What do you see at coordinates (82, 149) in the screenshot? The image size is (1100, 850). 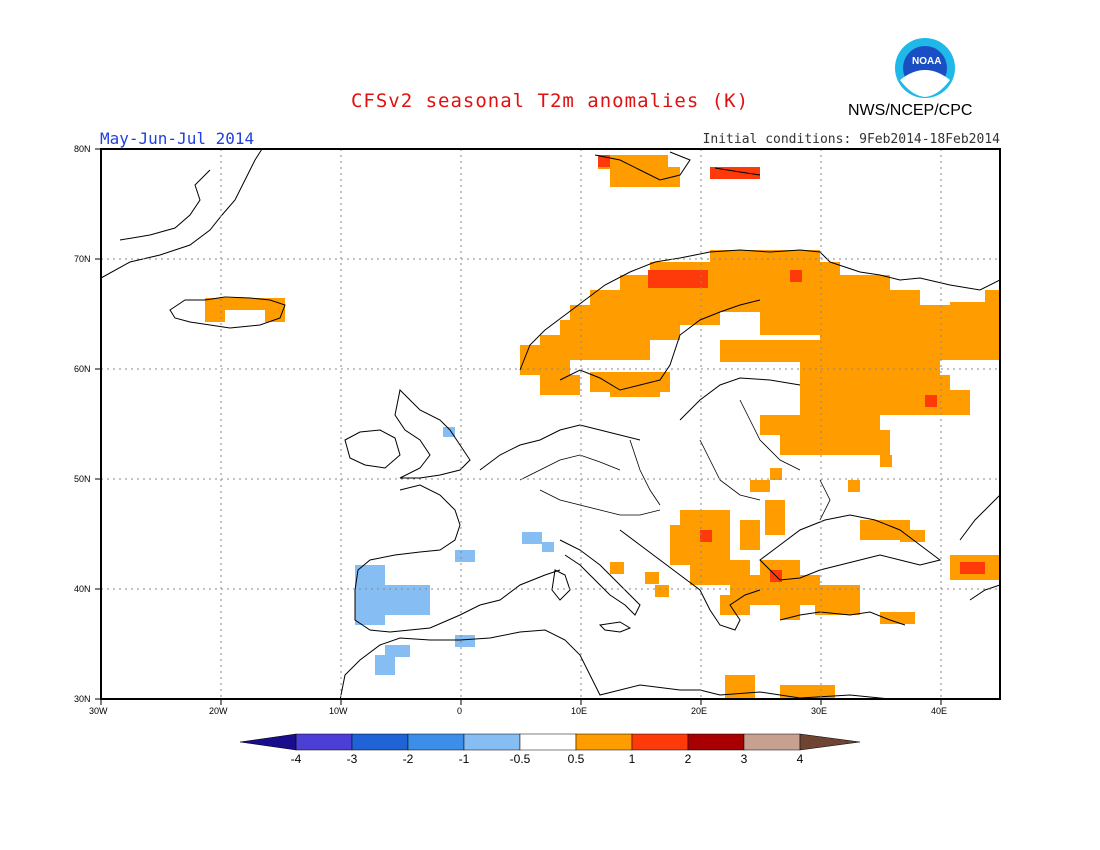 I see `lat-label-80n: 80N` at bounding box center [82, 149].